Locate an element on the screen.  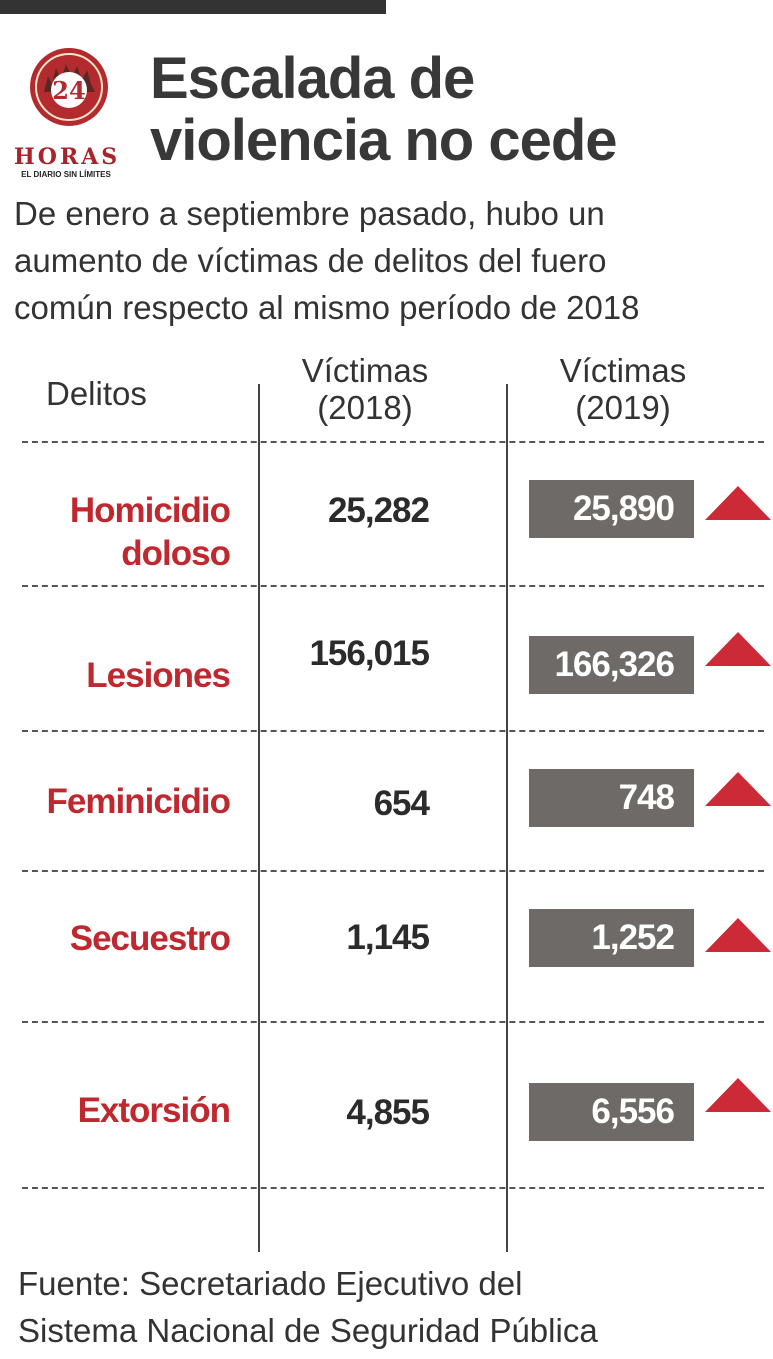
value-2018: 1,145 is located at coordinates (388, 937).